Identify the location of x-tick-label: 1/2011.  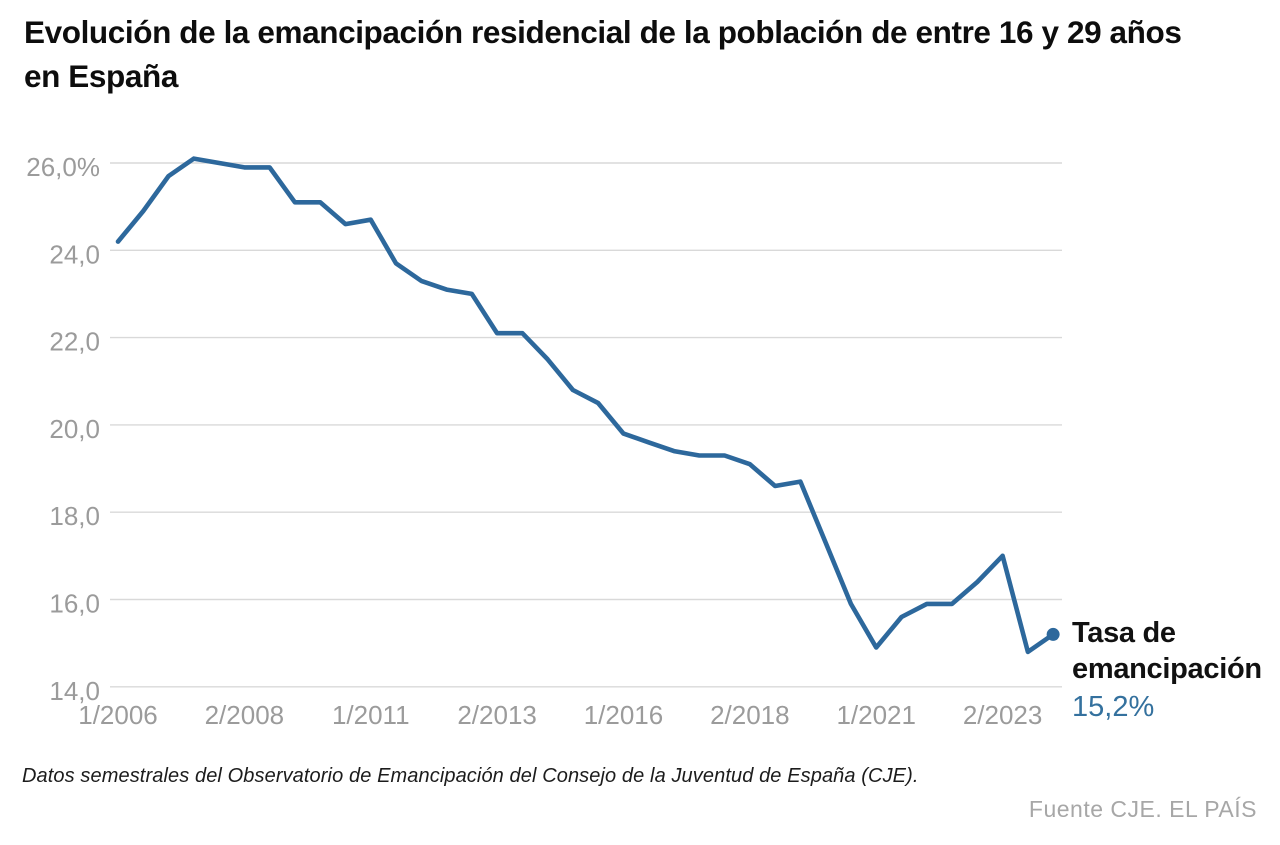
(371, 715).